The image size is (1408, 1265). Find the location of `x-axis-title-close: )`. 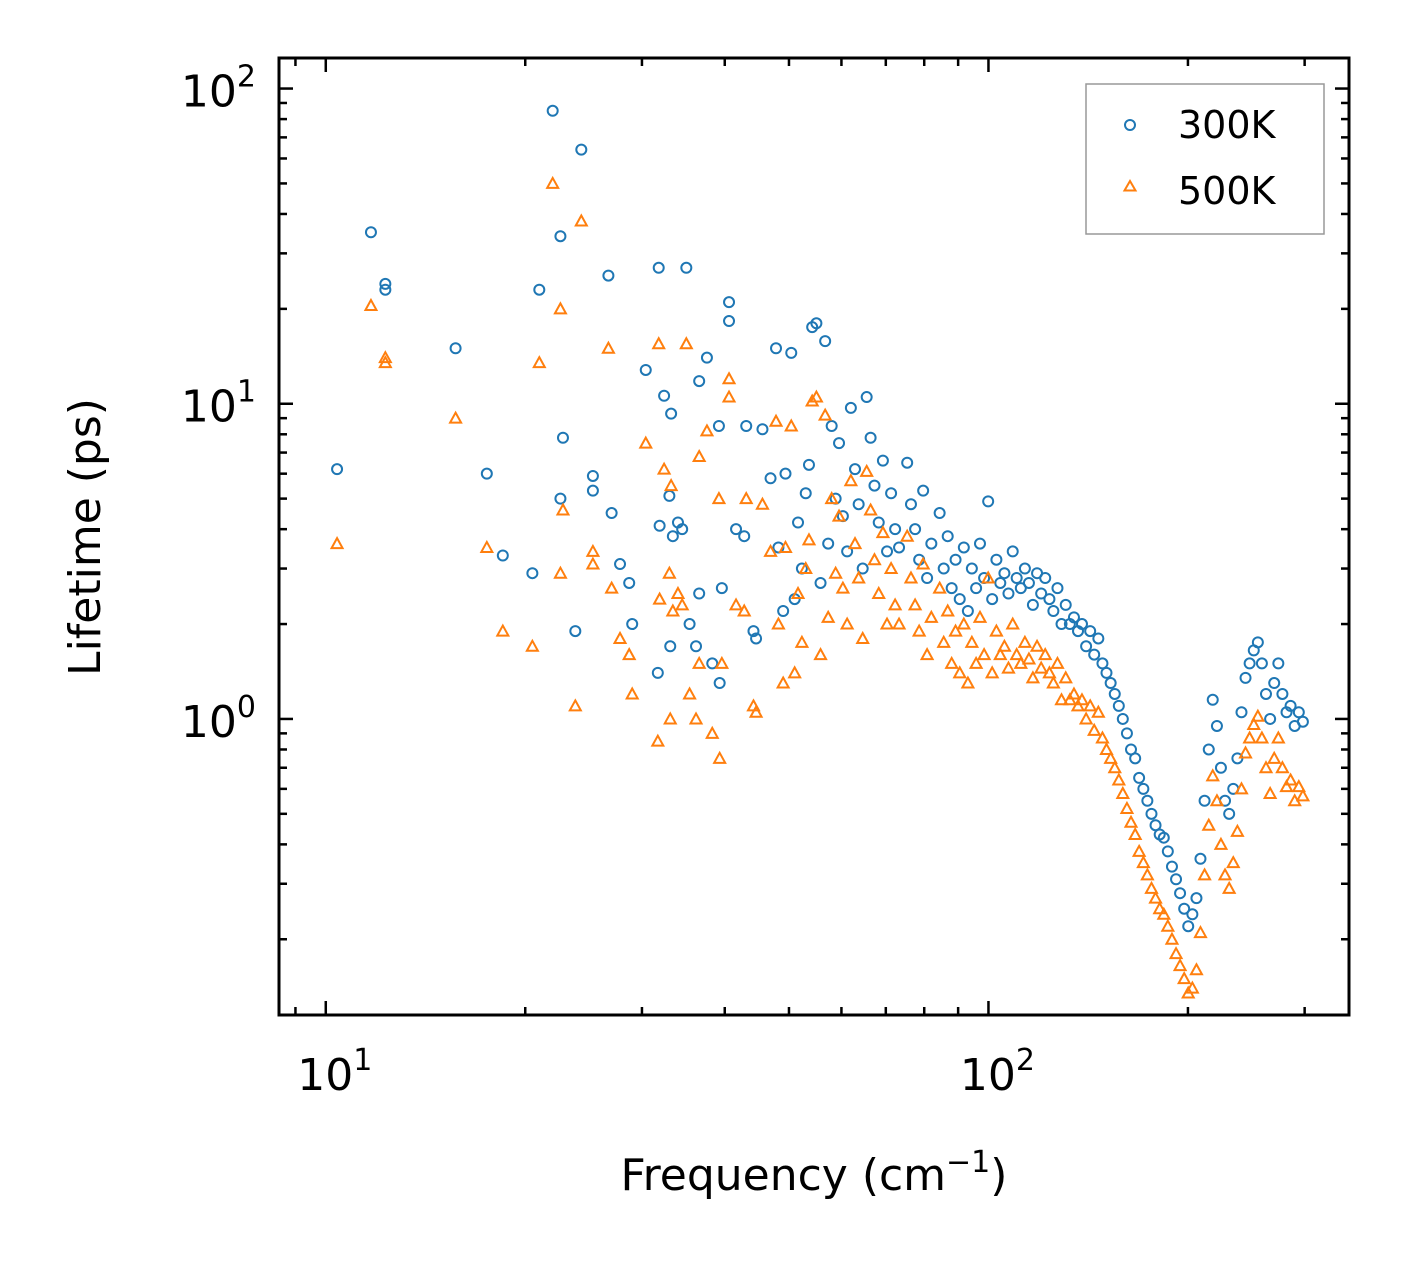

x-axis-title-close: ) is located at coordinates (998, 1175).